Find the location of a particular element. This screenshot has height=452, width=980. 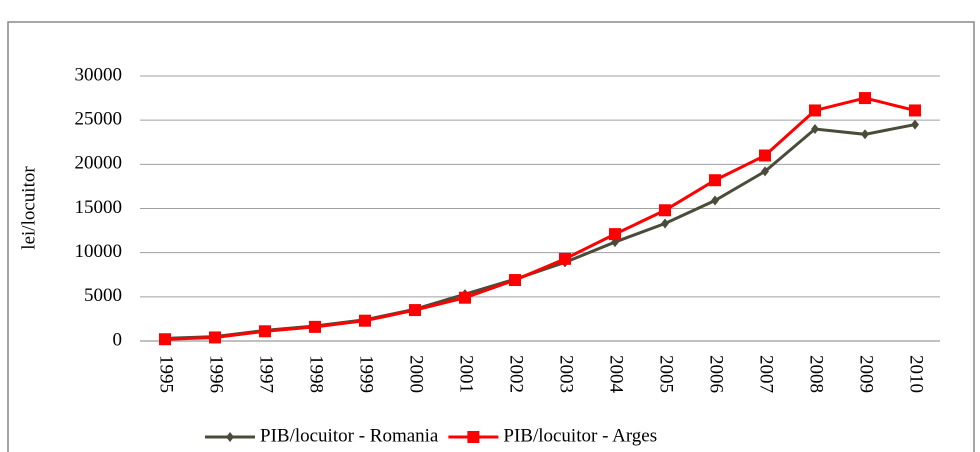

x-tick-label: 2008 is located at coordinates (816, 374).